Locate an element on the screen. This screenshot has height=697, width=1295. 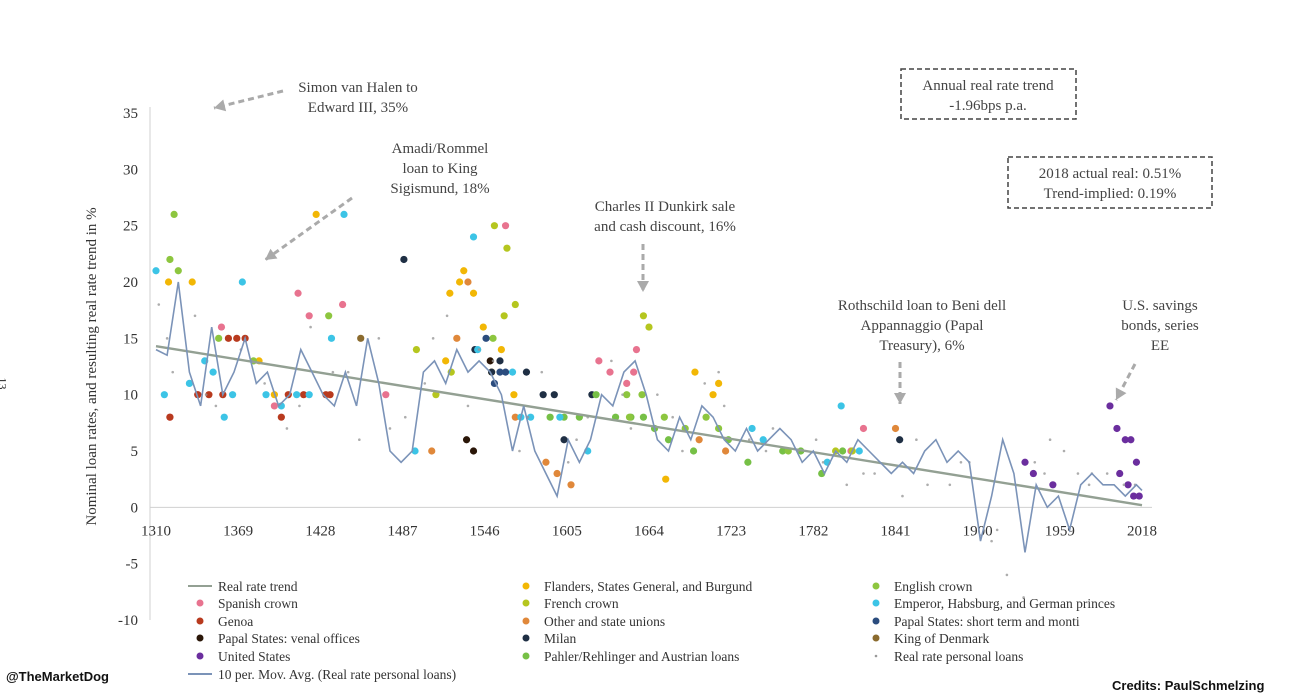
dot-milan is located at coordinates (564, 440).